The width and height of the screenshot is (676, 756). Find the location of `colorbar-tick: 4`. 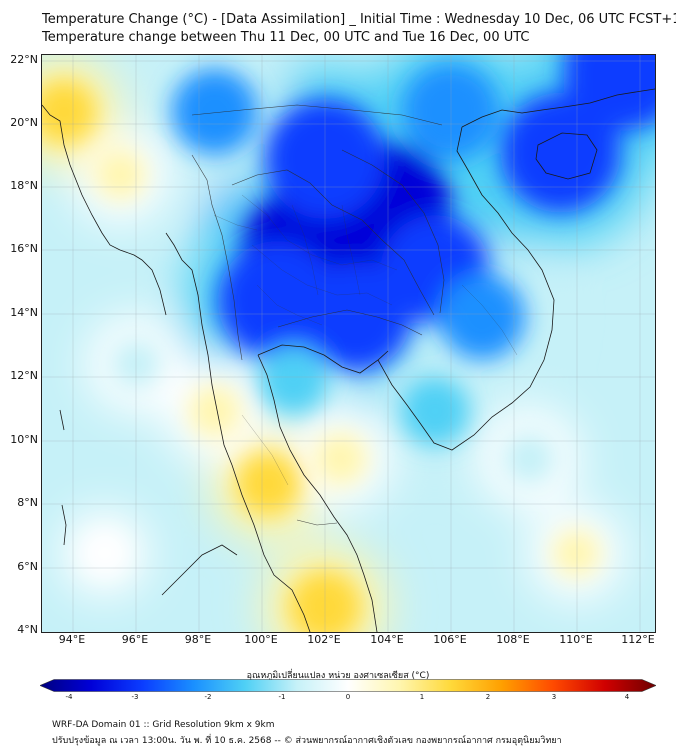

colorbar-tick: 4 is located at coordinates (627, 697).